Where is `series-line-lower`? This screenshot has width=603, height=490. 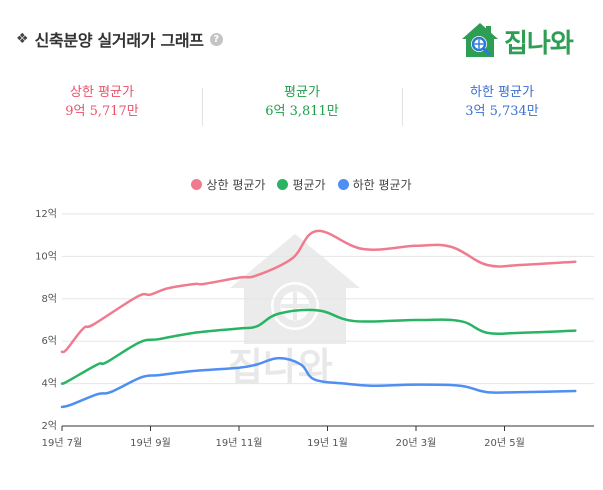
series-line-lower is located at coordinates (318, 382).